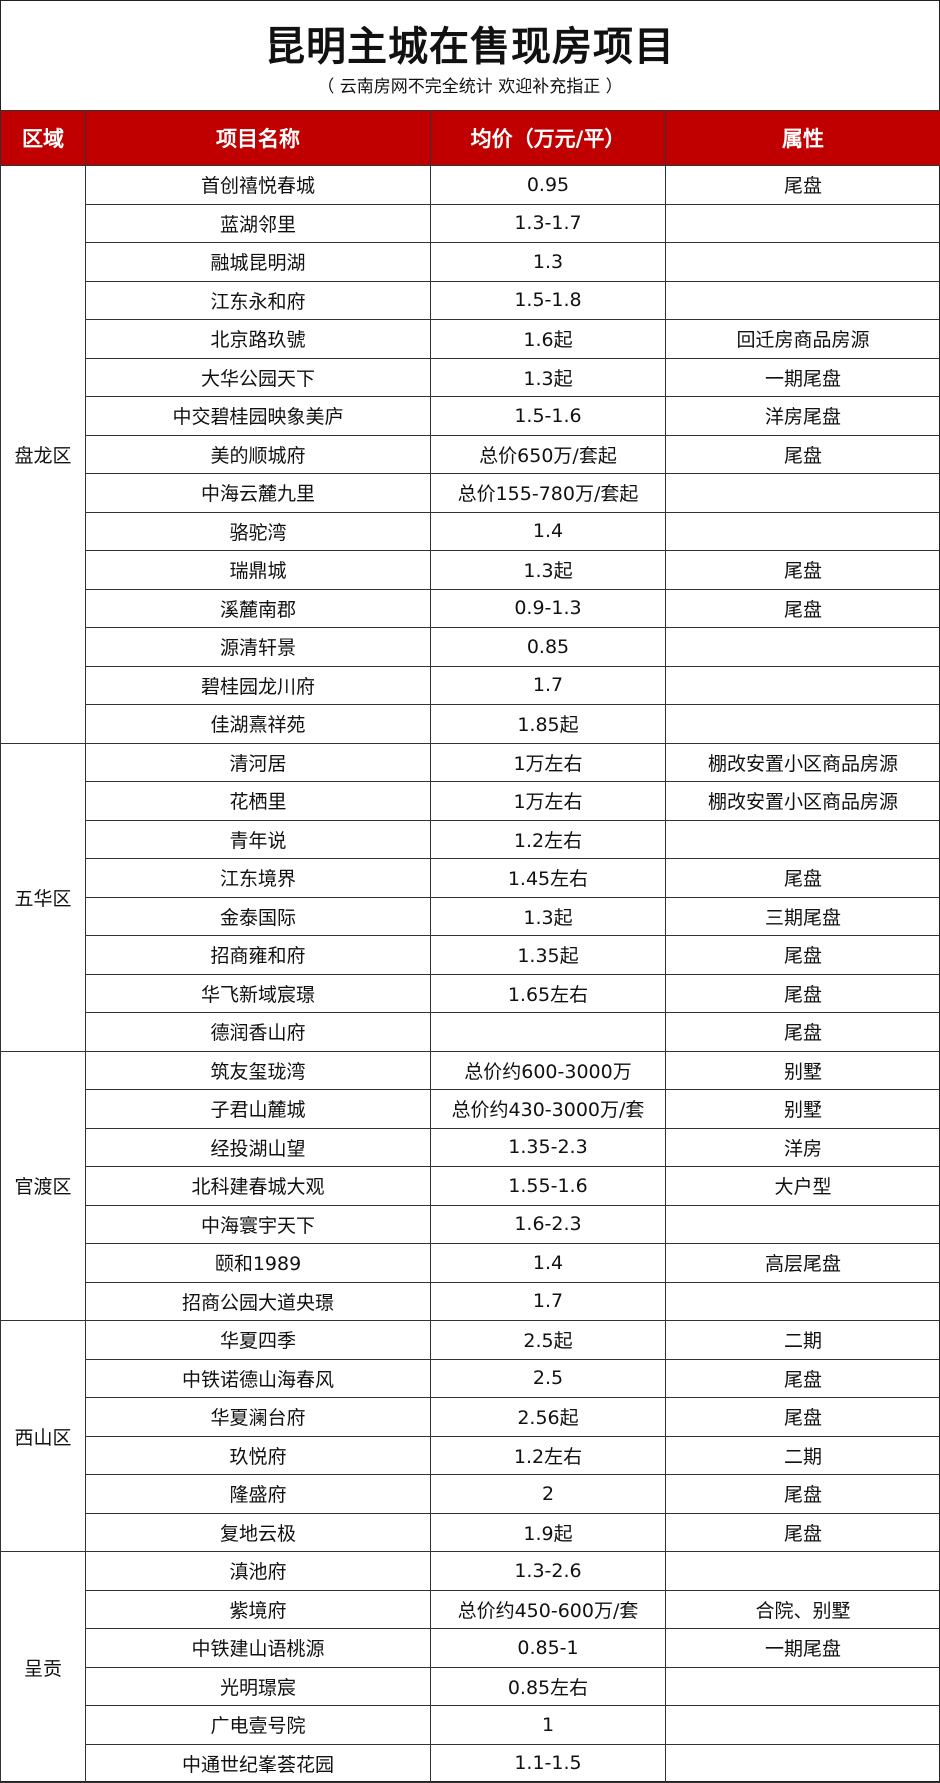 This screenshot has width=940, height=1783. Describe the element at coordinates (258, 185) in the screenshot. I see `project-name-cell: 首创禧悦春城` at that location.